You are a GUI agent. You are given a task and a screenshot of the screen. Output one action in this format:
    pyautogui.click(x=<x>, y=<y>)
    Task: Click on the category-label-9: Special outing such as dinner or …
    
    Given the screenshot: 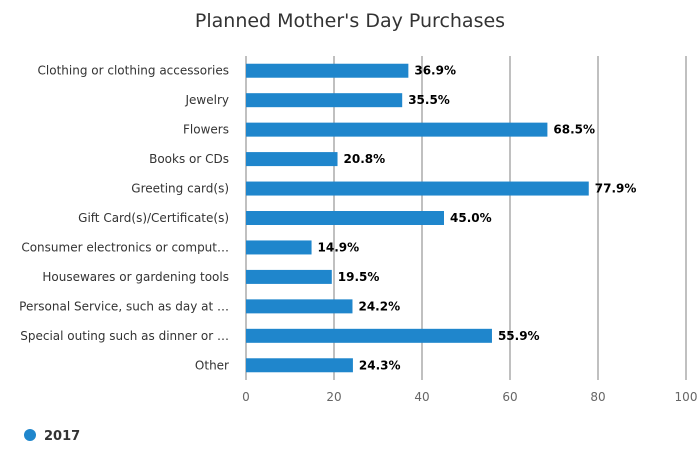 What is the action you would take?
    pyautogui.click(x=124, y=336)
    